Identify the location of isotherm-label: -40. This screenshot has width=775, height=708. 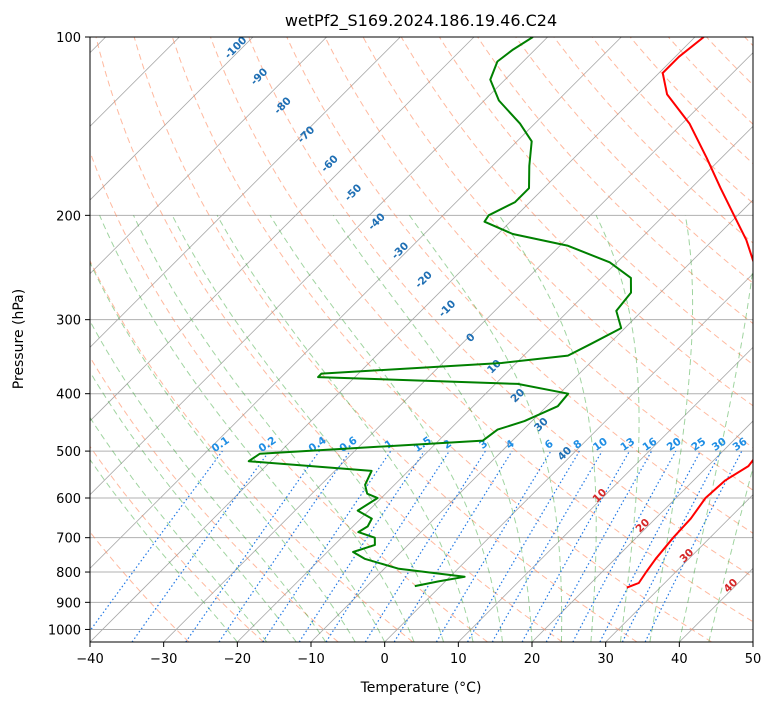
(377, 222).